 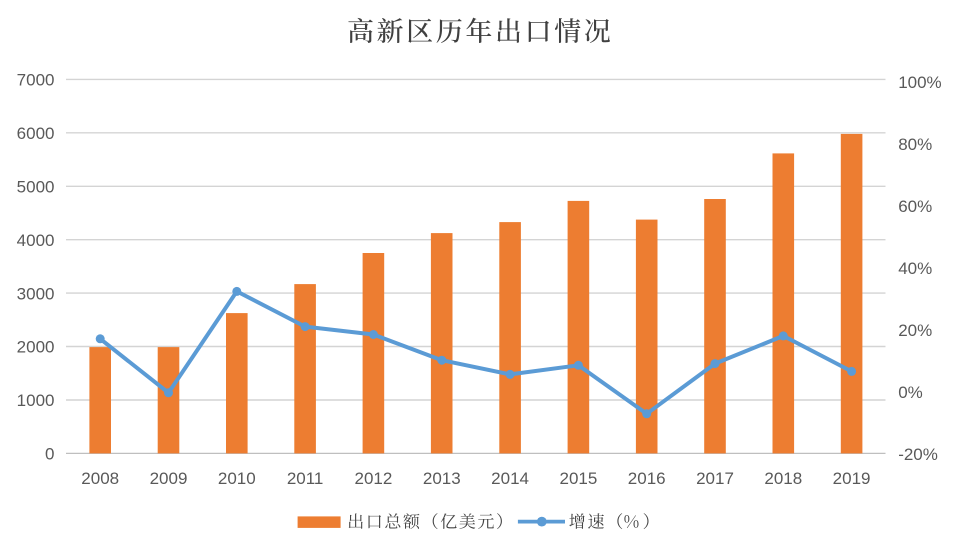 What do you see at coordinates (919, 82) in the screenshot?
I see `svg-text: 100%` at bounding box center [919, 82].